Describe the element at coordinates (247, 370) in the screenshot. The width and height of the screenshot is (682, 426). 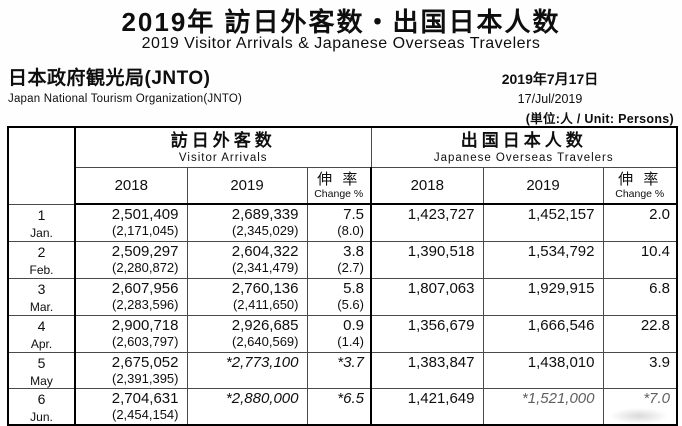
I see `cell-visitor-2019: *2,773,100` at that location.